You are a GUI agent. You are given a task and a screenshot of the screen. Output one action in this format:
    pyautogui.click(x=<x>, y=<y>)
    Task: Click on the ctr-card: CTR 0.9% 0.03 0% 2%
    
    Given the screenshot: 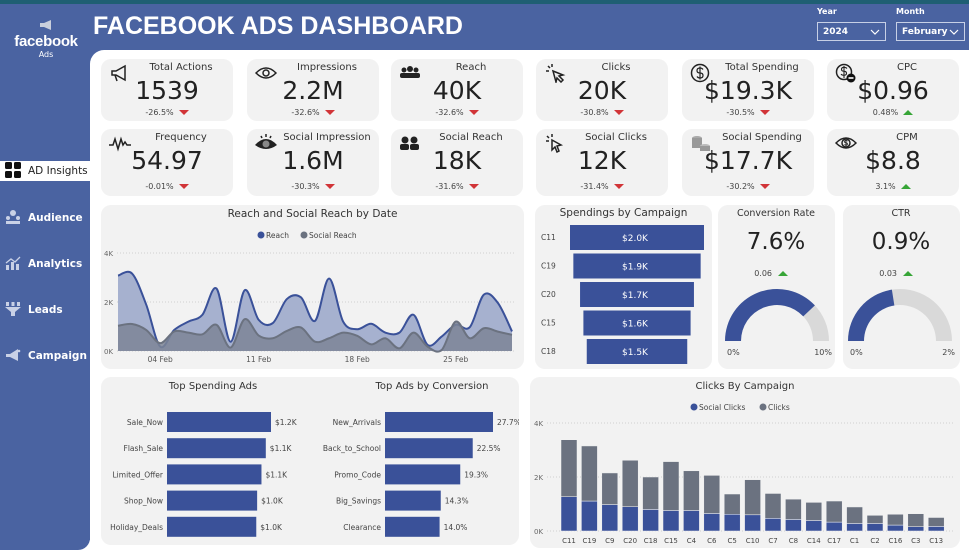 What is the action you would take?
    pyautogui.click(x=901, y=287)
    